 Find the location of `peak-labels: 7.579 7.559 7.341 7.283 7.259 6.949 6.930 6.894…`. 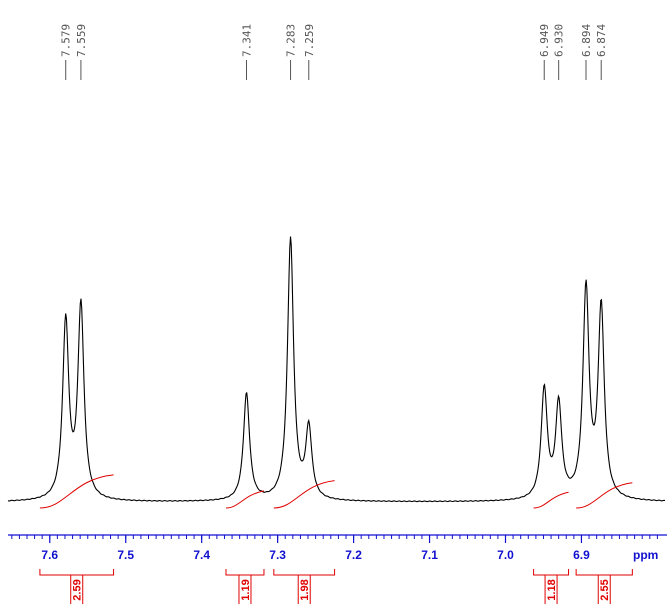

peak-labels: 7.579 7.559 7.341 7.283 7.259 6.949 6.930 6.894… is located at coordinates (334, 52).